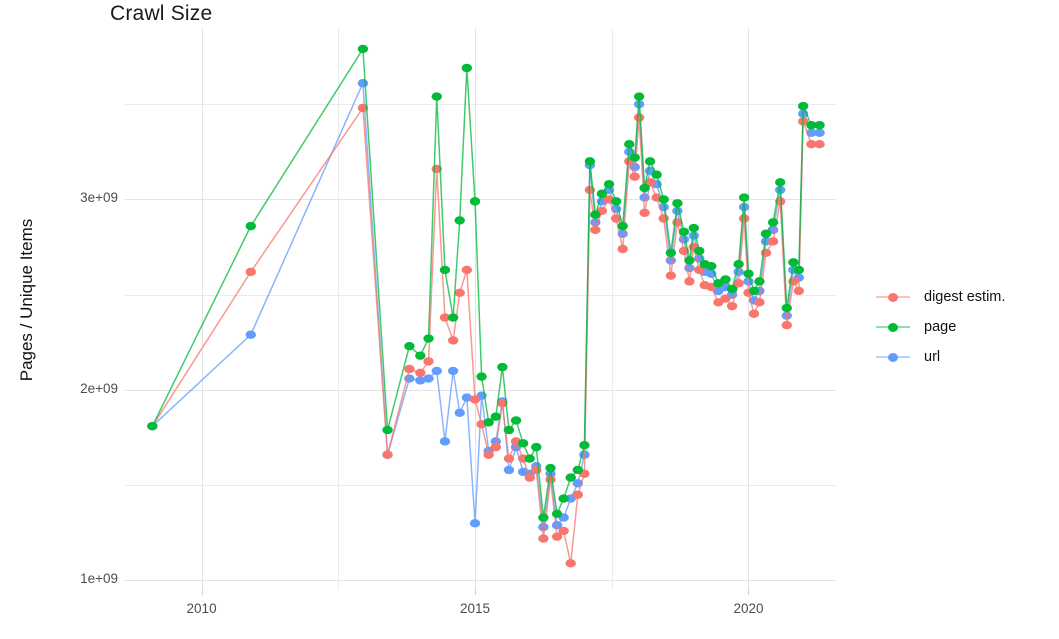  I want to click on legend-label: page, so click(940, 327).